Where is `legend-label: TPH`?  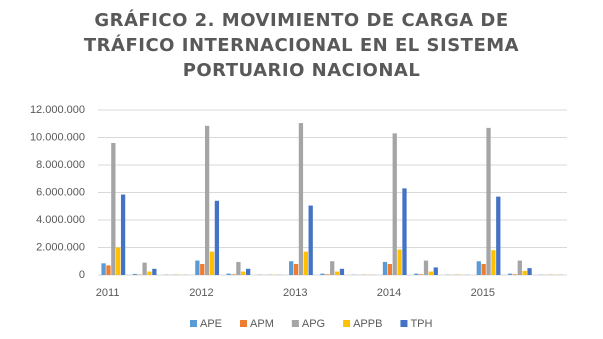
legend-label: TPH is located at coordinates (421, 324).